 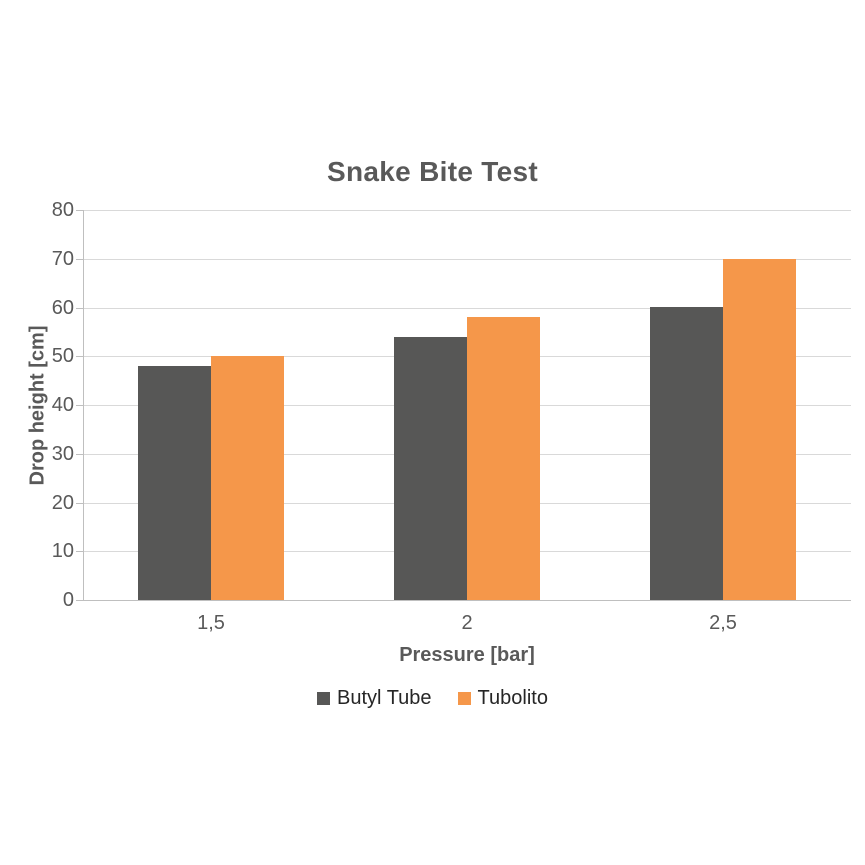 I want to click on x-axis-title: Pressure [bar], so click(x=467, y=655).